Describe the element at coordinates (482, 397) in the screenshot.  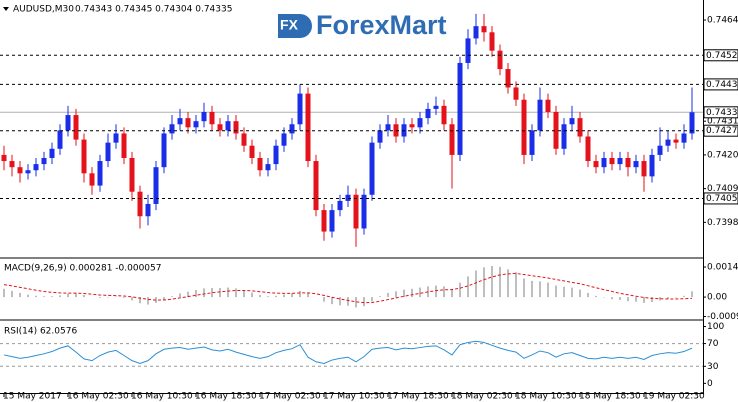
I see `x-tick-label: 18 May 02:30` at that location.